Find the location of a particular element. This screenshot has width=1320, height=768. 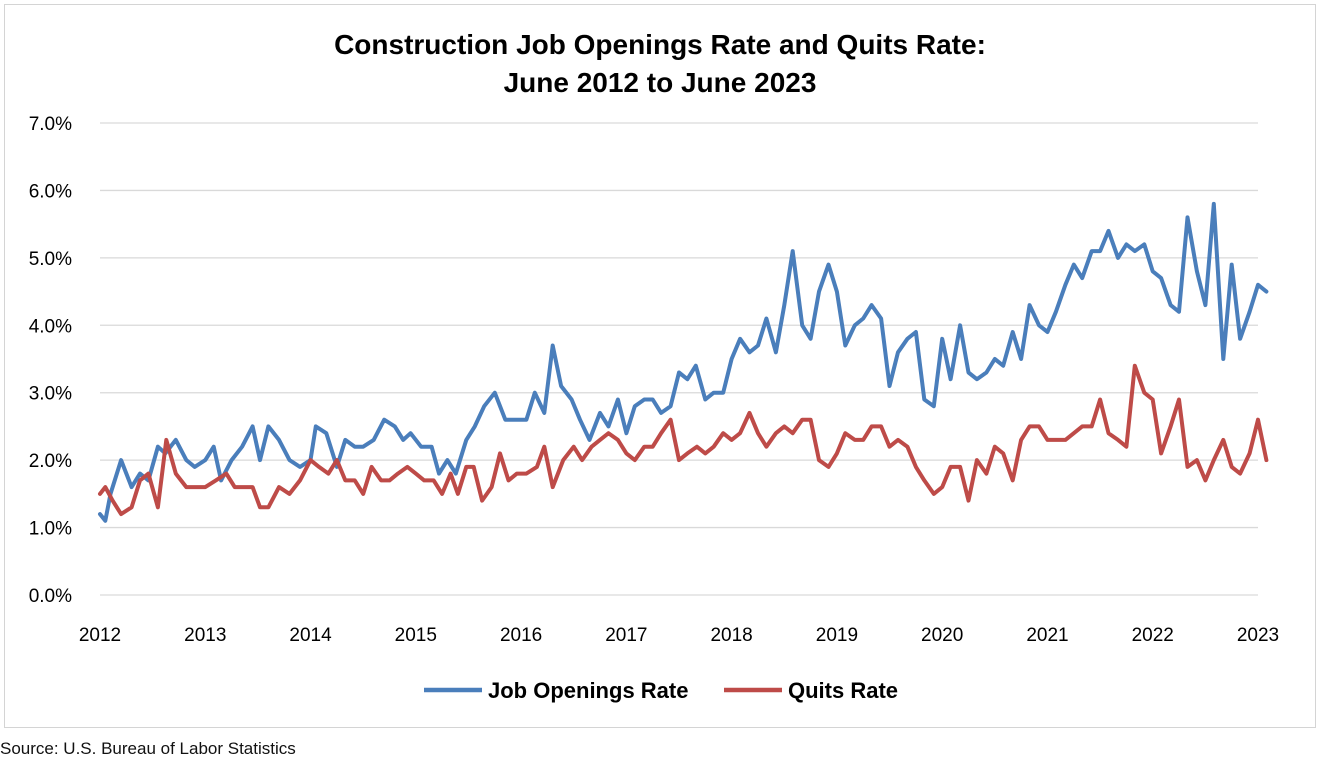

x-tick-label: 2021 is located at coordinates (1047, 635).